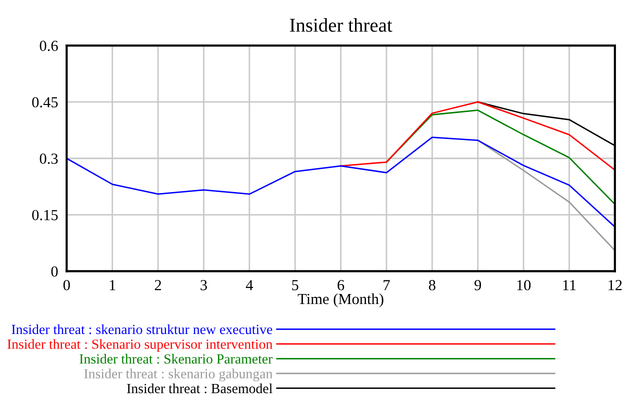 This screenshot has width=623, height=403. What do you see at coordinates (569, 285) in the screenshot?
I see `x-tick-label: 11` at bounding box center [569, 285].